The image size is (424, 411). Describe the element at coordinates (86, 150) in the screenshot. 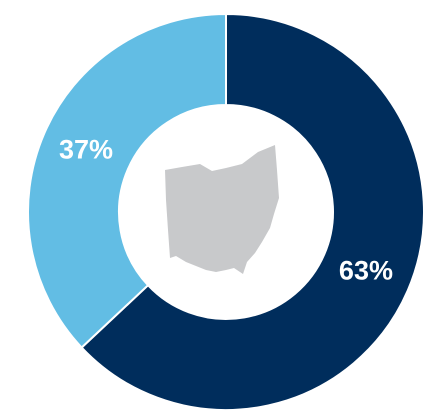

I see `slice-label: 37%` at that location.